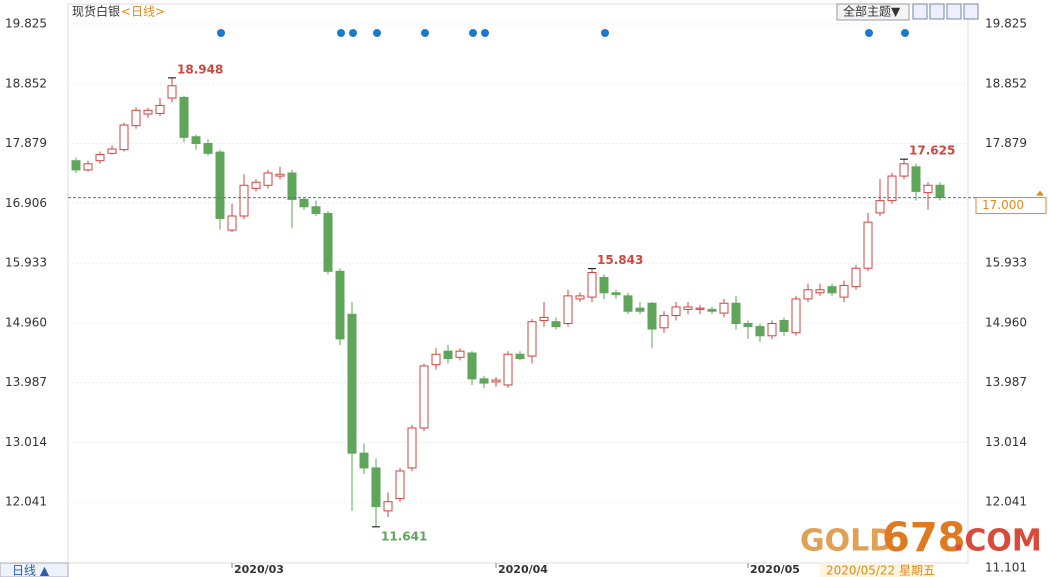 The height and width of the screenshot is (577, 1048). I want to click on y-tick-label-right: 13.987, so click(1006, 382).